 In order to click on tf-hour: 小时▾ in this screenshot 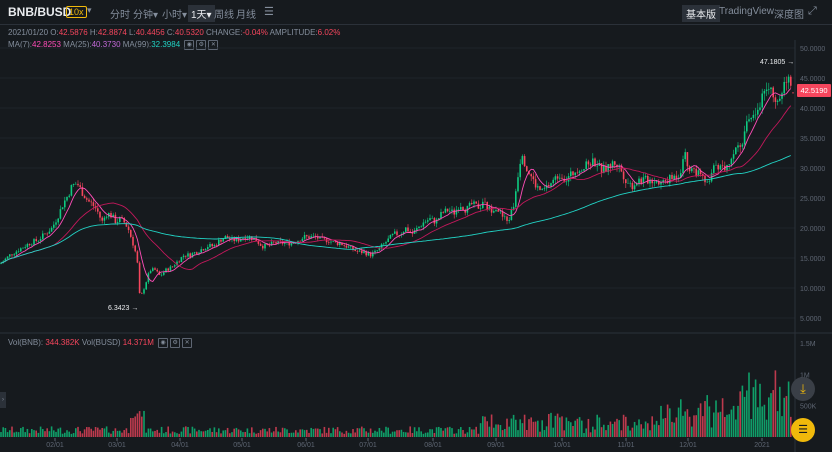, I will do `click(175, 15)`.